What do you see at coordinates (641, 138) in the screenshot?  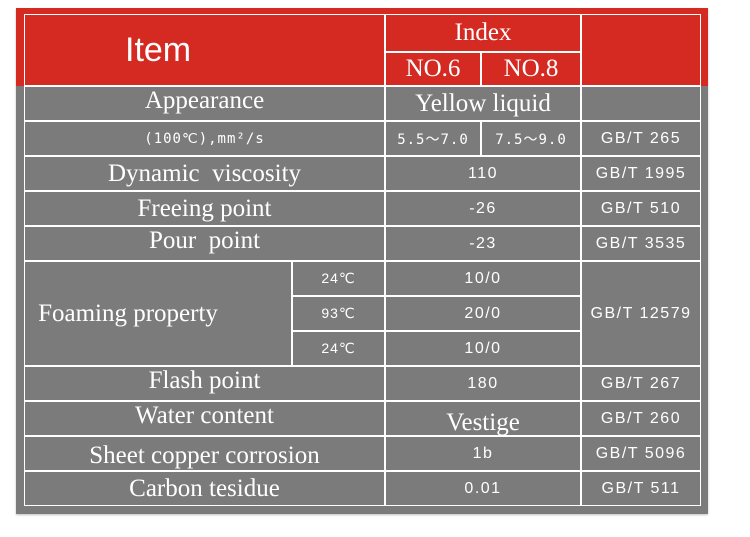 I see `kinematic-std: GB/T 265` at bounding box center [641, 138].